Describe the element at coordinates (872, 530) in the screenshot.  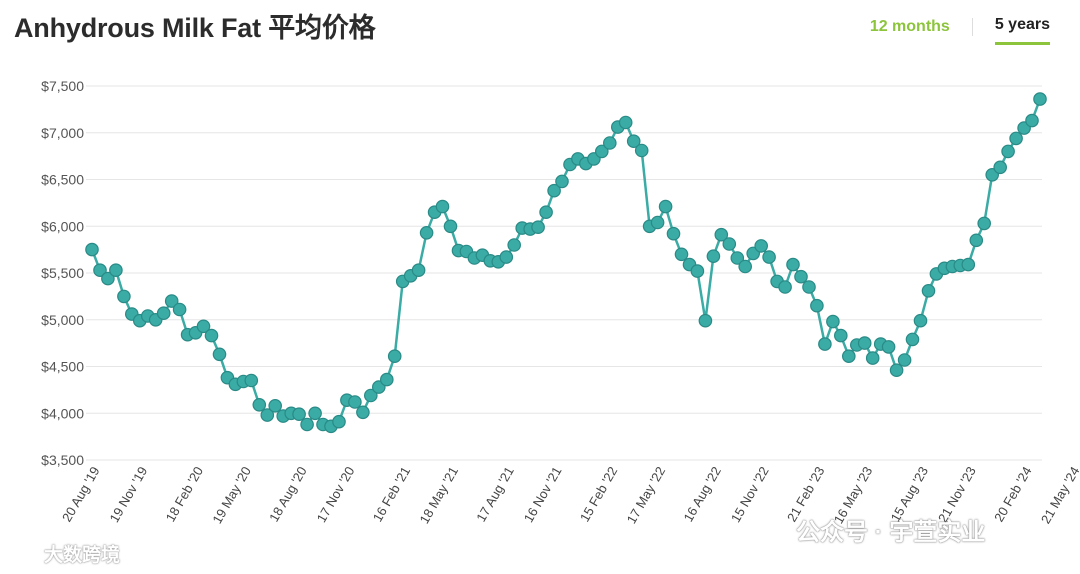
I see `watermark-right: 公众号 · 宇萱实业` at that location.